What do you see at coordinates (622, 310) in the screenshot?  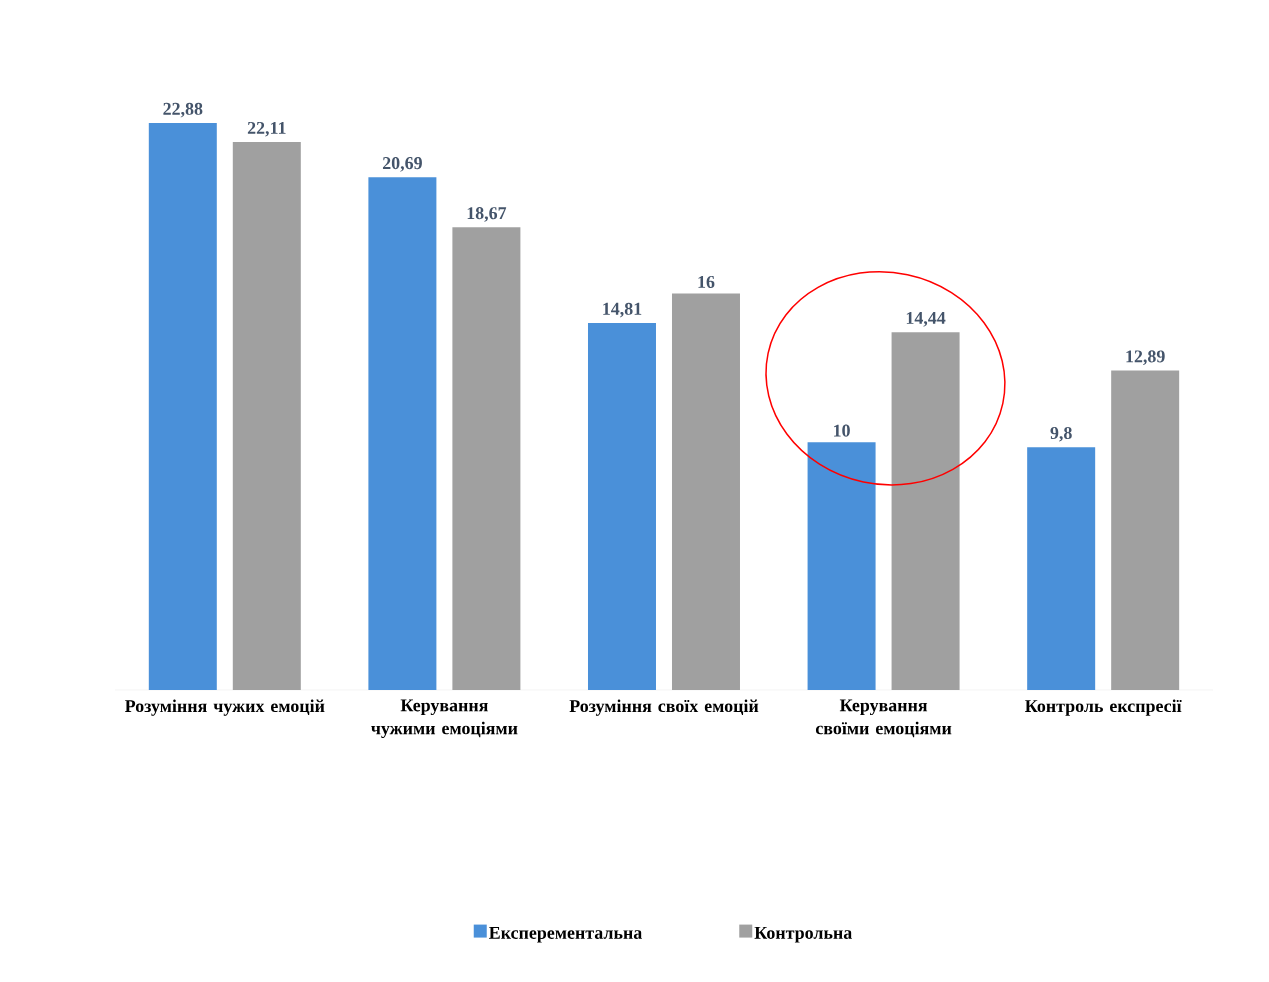 I see `data-label: 14,81` at bounding box center [622, 310].